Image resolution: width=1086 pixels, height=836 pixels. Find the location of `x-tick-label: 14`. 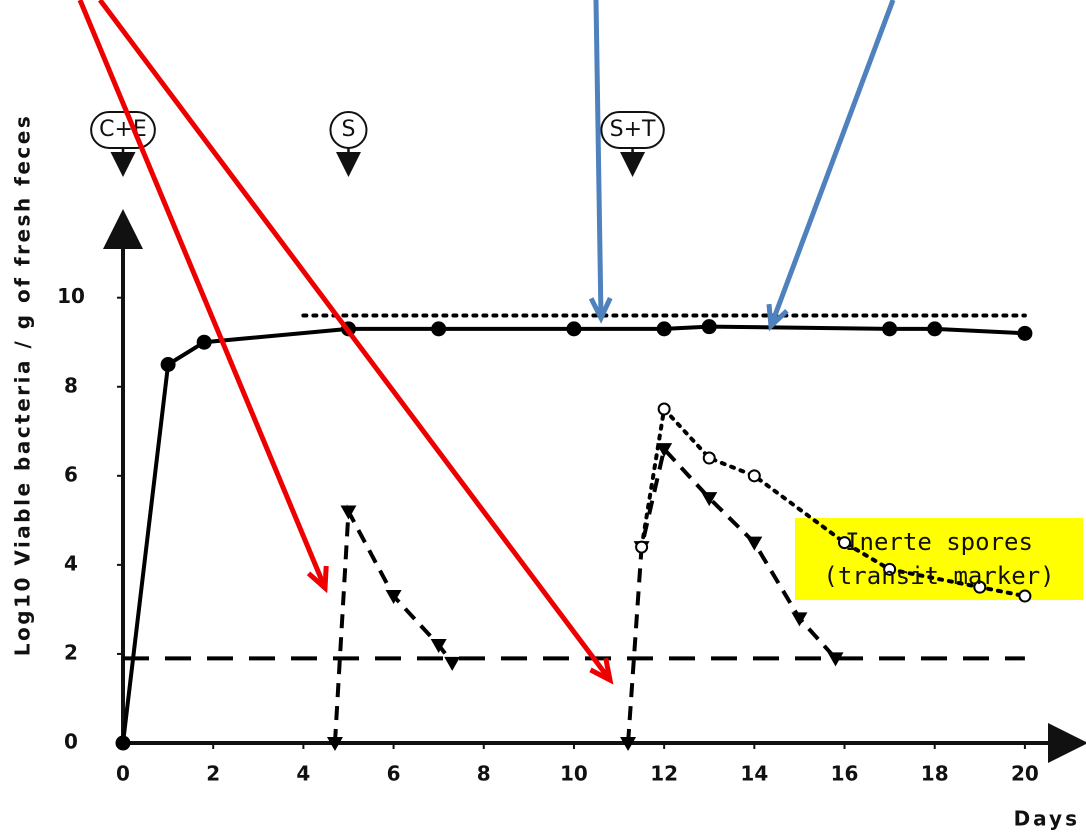

x-tick-label: 14 is located at coordinates (754, 774).